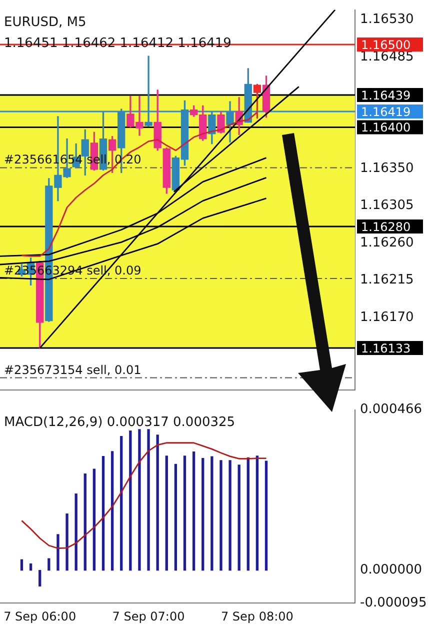 The image size is (430, 625). Describe the element at coordinates (387, 168) in the screenshot. I see `y-tick-label: 1.16350` at that location.